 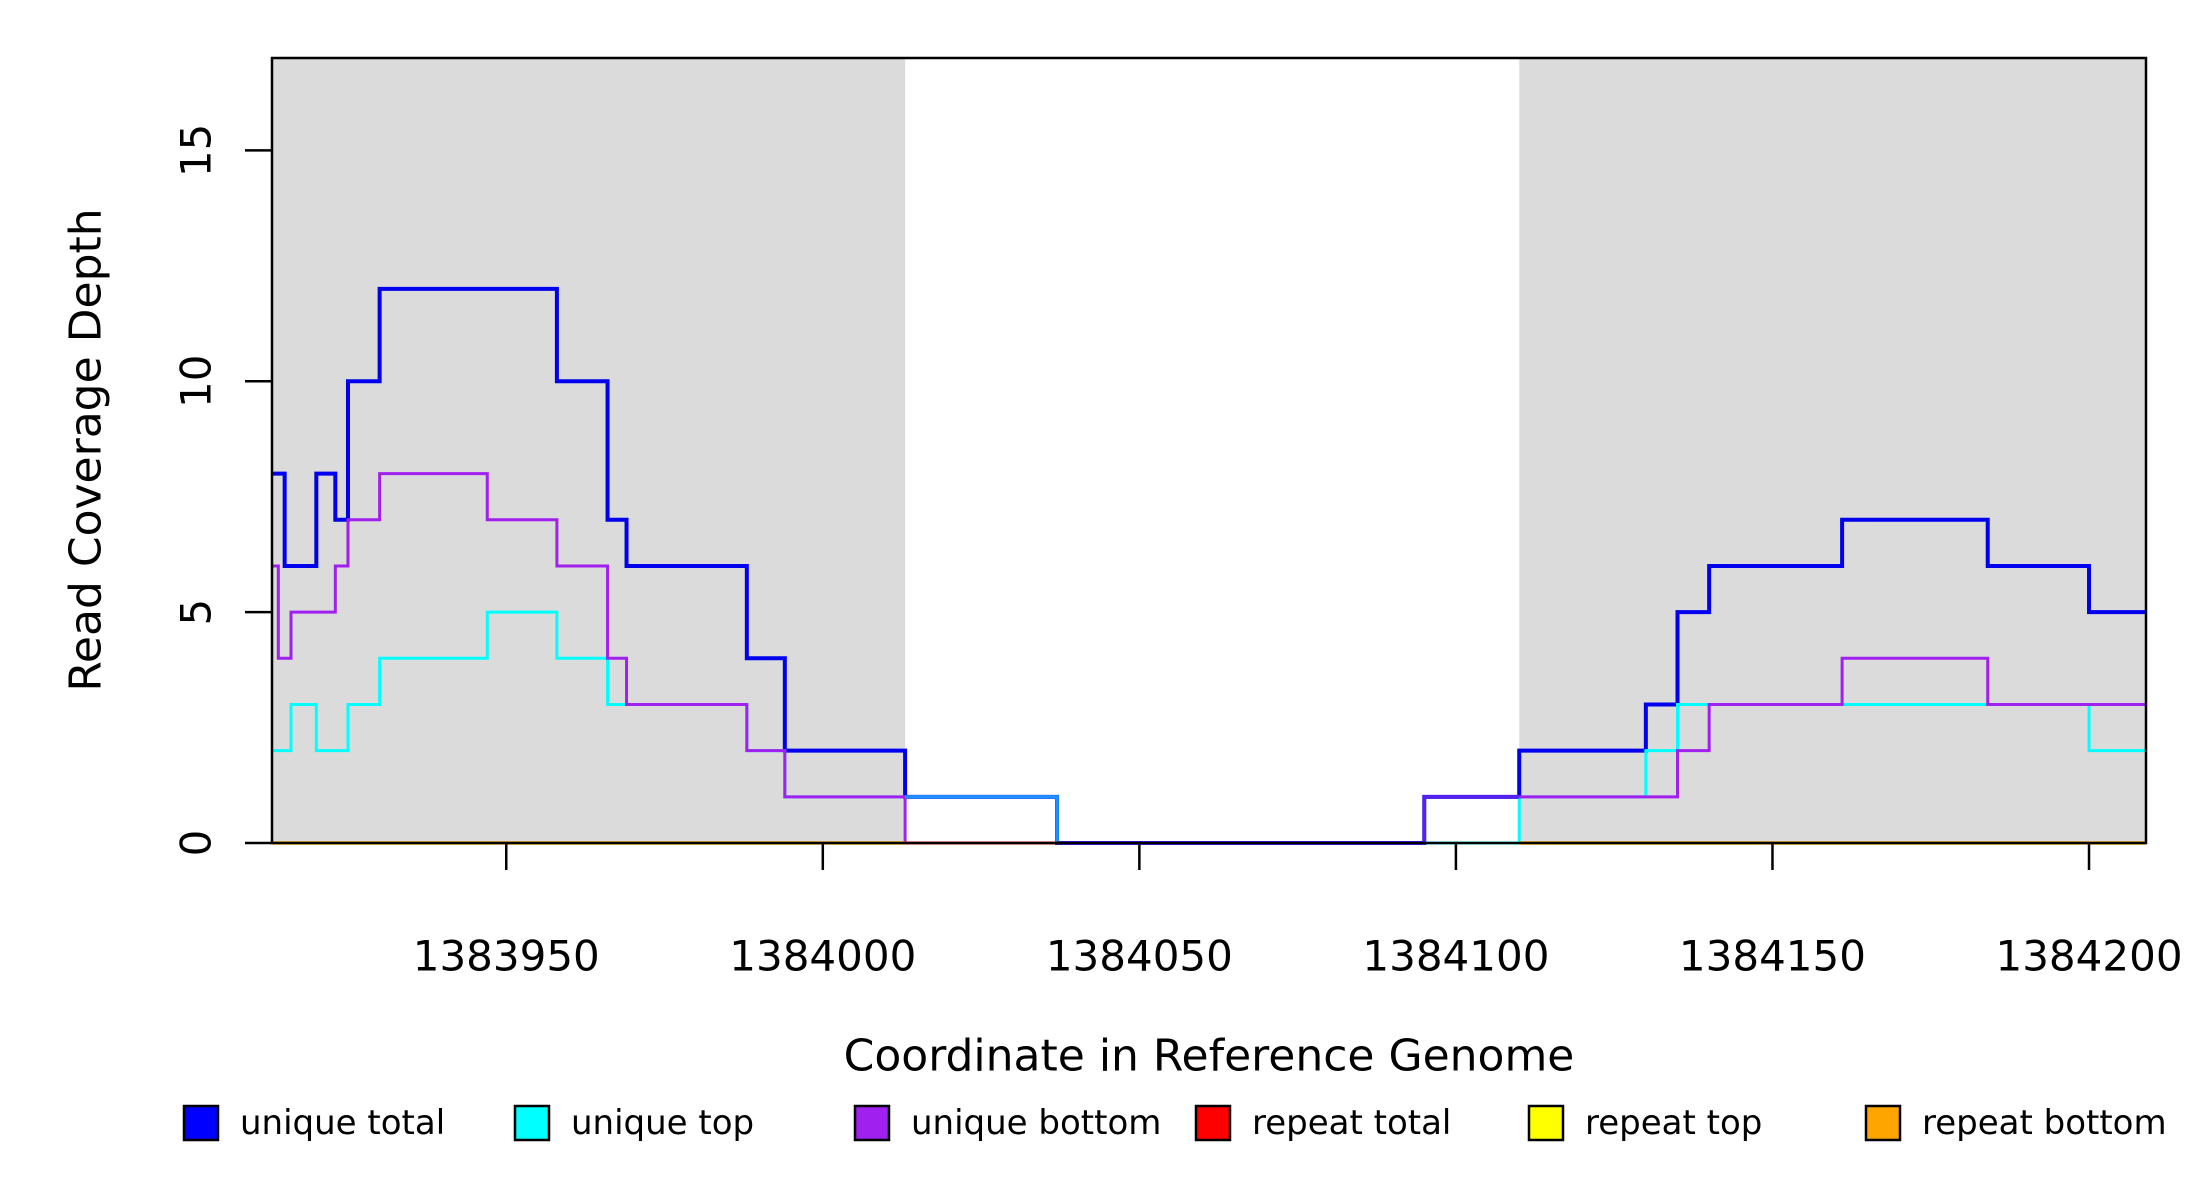 I want to click on legend-entry-repeat-top: repeat top, so click(x=1644, y=1123).